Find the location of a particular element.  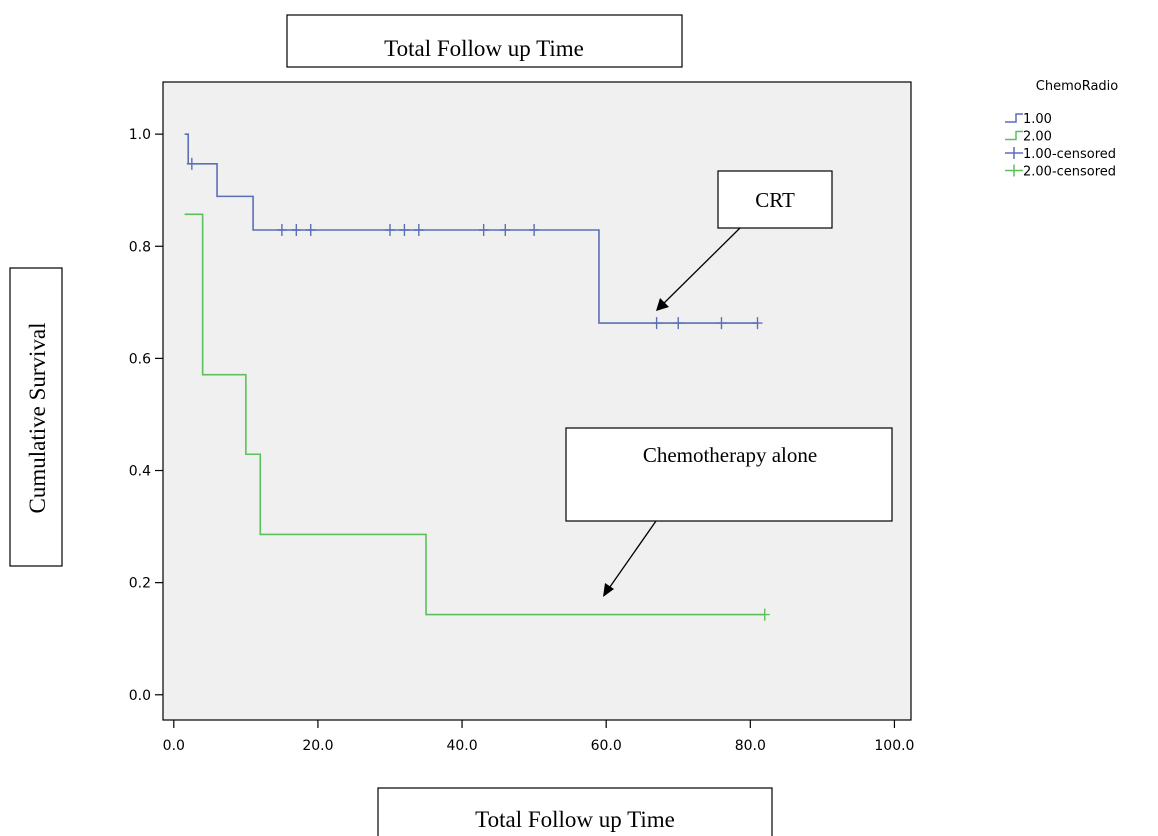

x-tick-label: 100.0 is located at coordinates (894, 746).